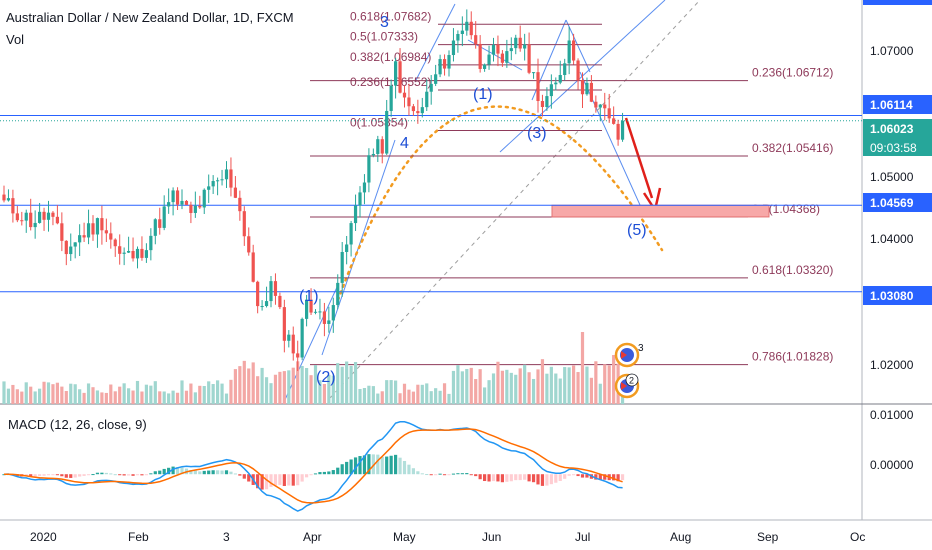 The height and width of the screenshot is (550, 932). I want to click on badge-blue-lower, so click(897, 295).